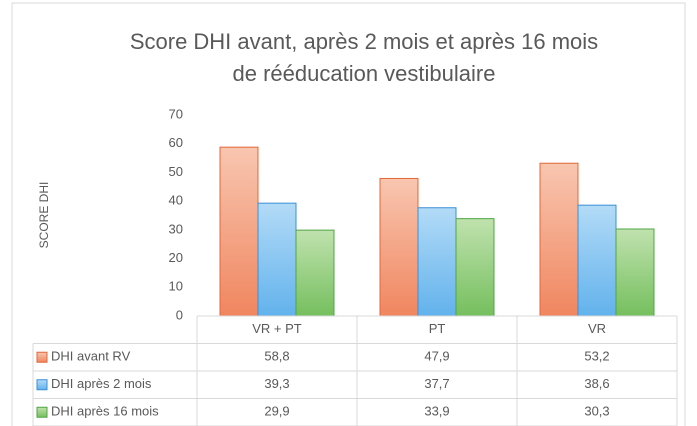 The width and height of the screenshot is (697, 426). I want to click on y-tick-label: 0, so click(179, 314).